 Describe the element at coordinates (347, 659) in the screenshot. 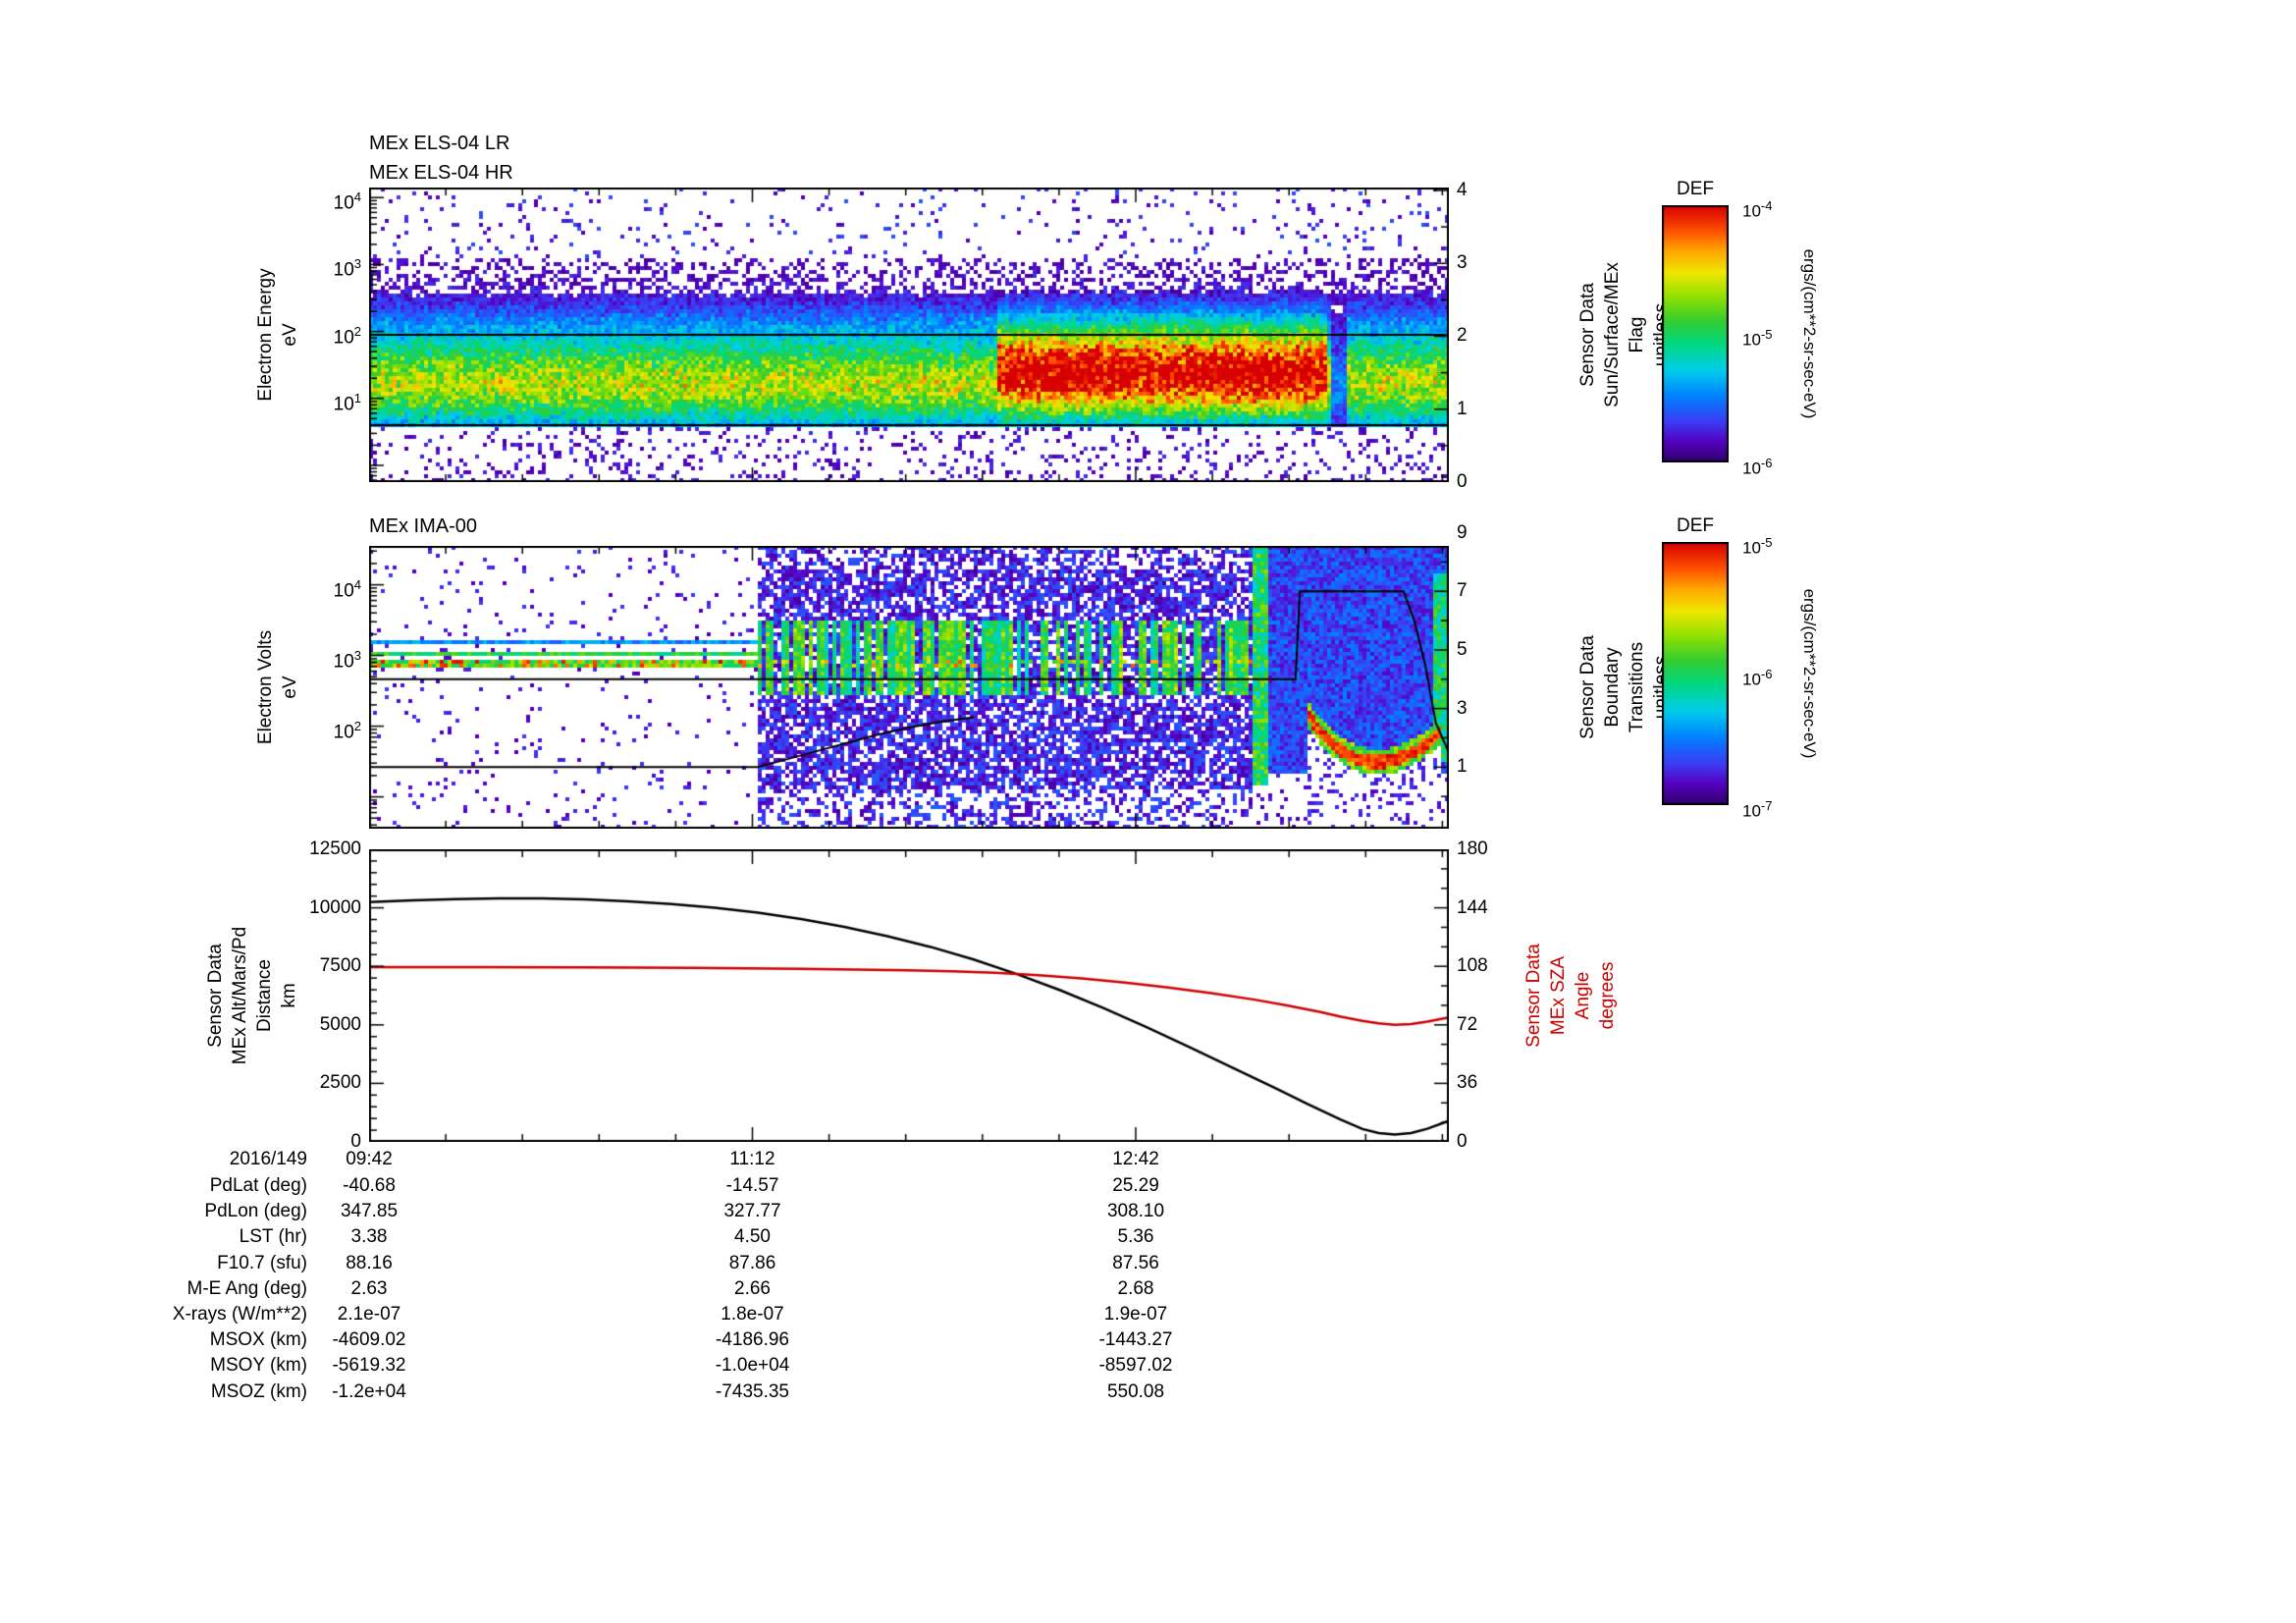

I see `ima-y-tick-10e3: 10³` at that location.